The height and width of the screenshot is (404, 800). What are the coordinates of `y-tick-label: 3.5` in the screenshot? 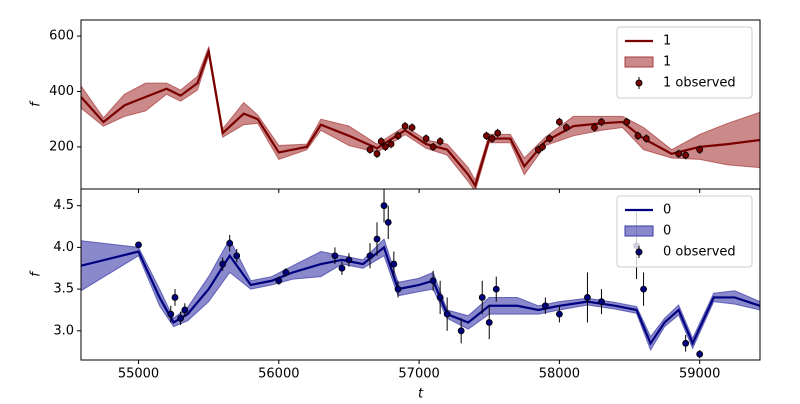 It's located at (63, 289).